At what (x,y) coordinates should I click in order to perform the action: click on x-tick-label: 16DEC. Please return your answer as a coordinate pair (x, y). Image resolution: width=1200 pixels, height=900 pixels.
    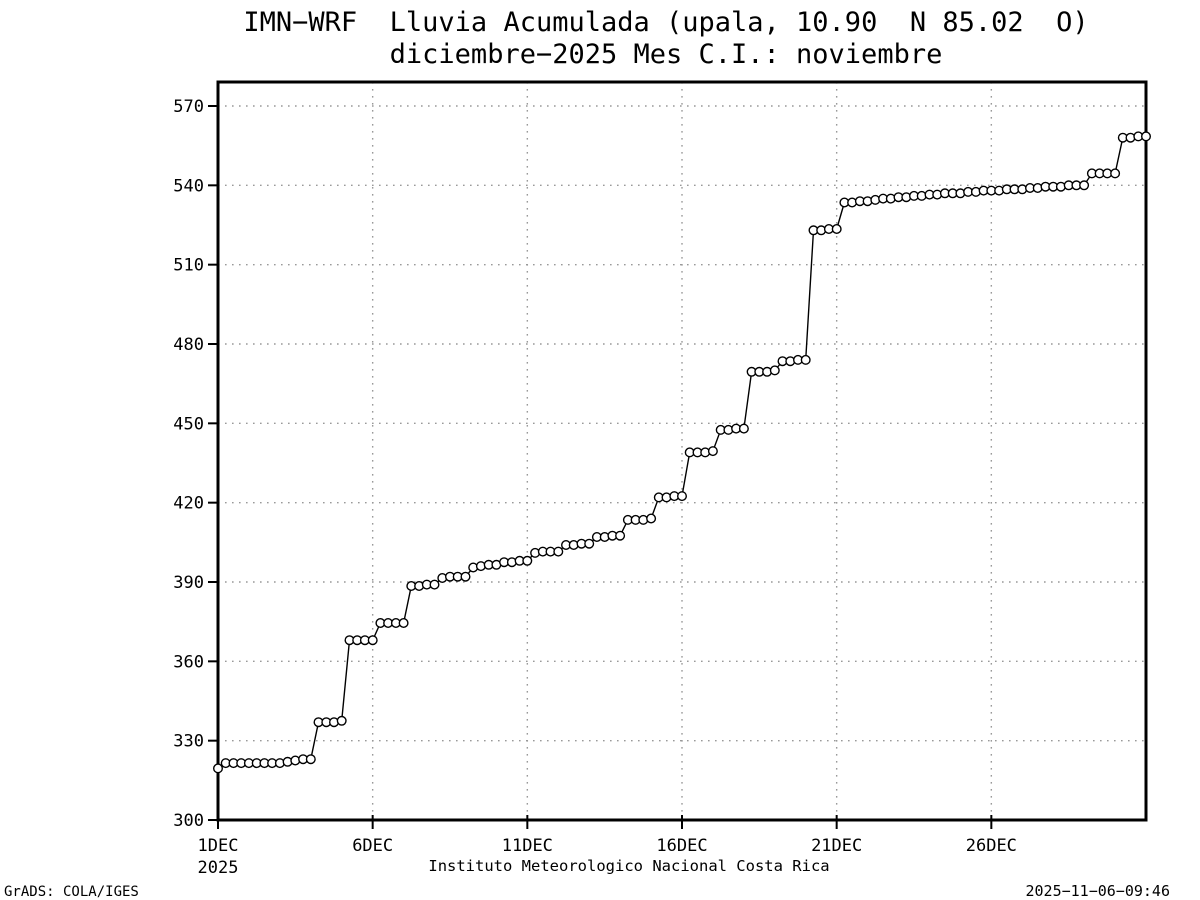
    Looking at the image, I should click on (681, 846).